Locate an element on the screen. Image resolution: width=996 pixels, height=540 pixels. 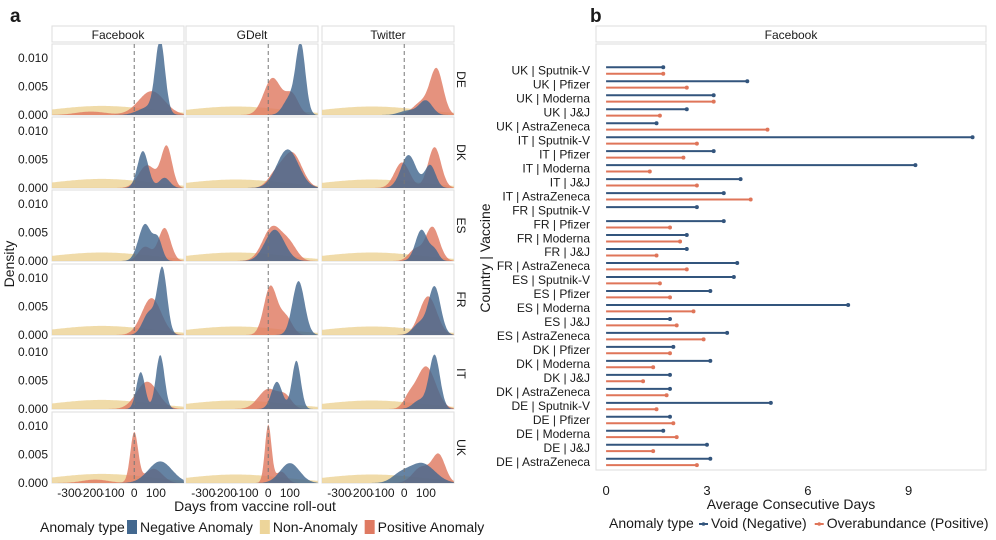
a-row-label-de: DE is located at coordinates (461, 79).